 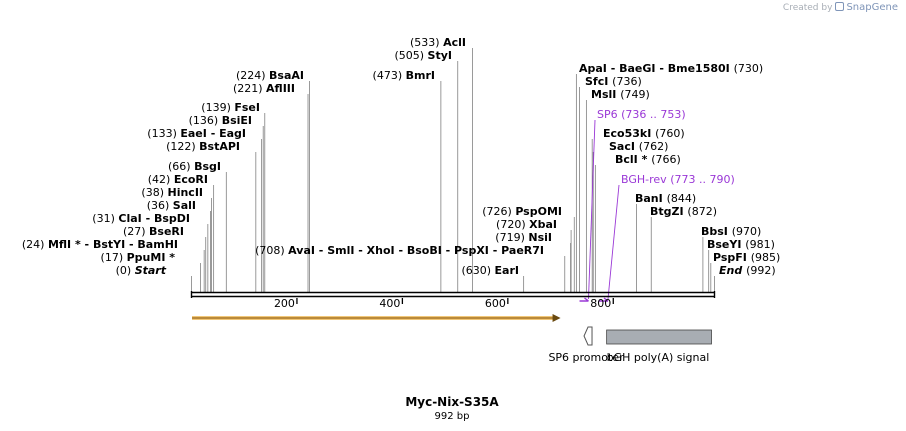 I want to click on cut-site-label-end: End (992), so click(x=747, y=270).